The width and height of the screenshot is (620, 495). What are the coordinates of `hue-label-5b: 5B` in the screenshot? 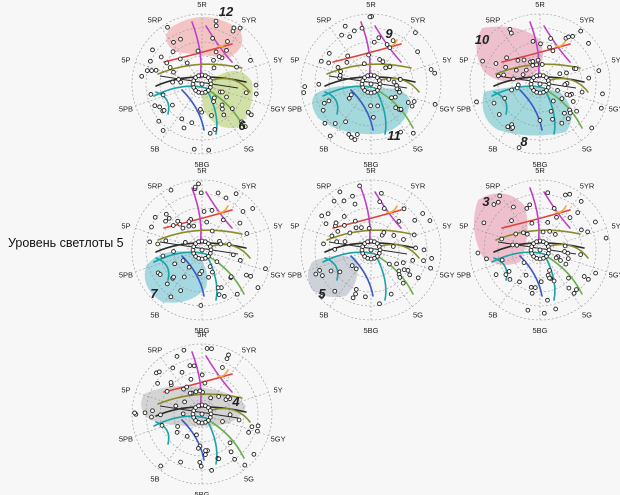 It's located at (492, 149).